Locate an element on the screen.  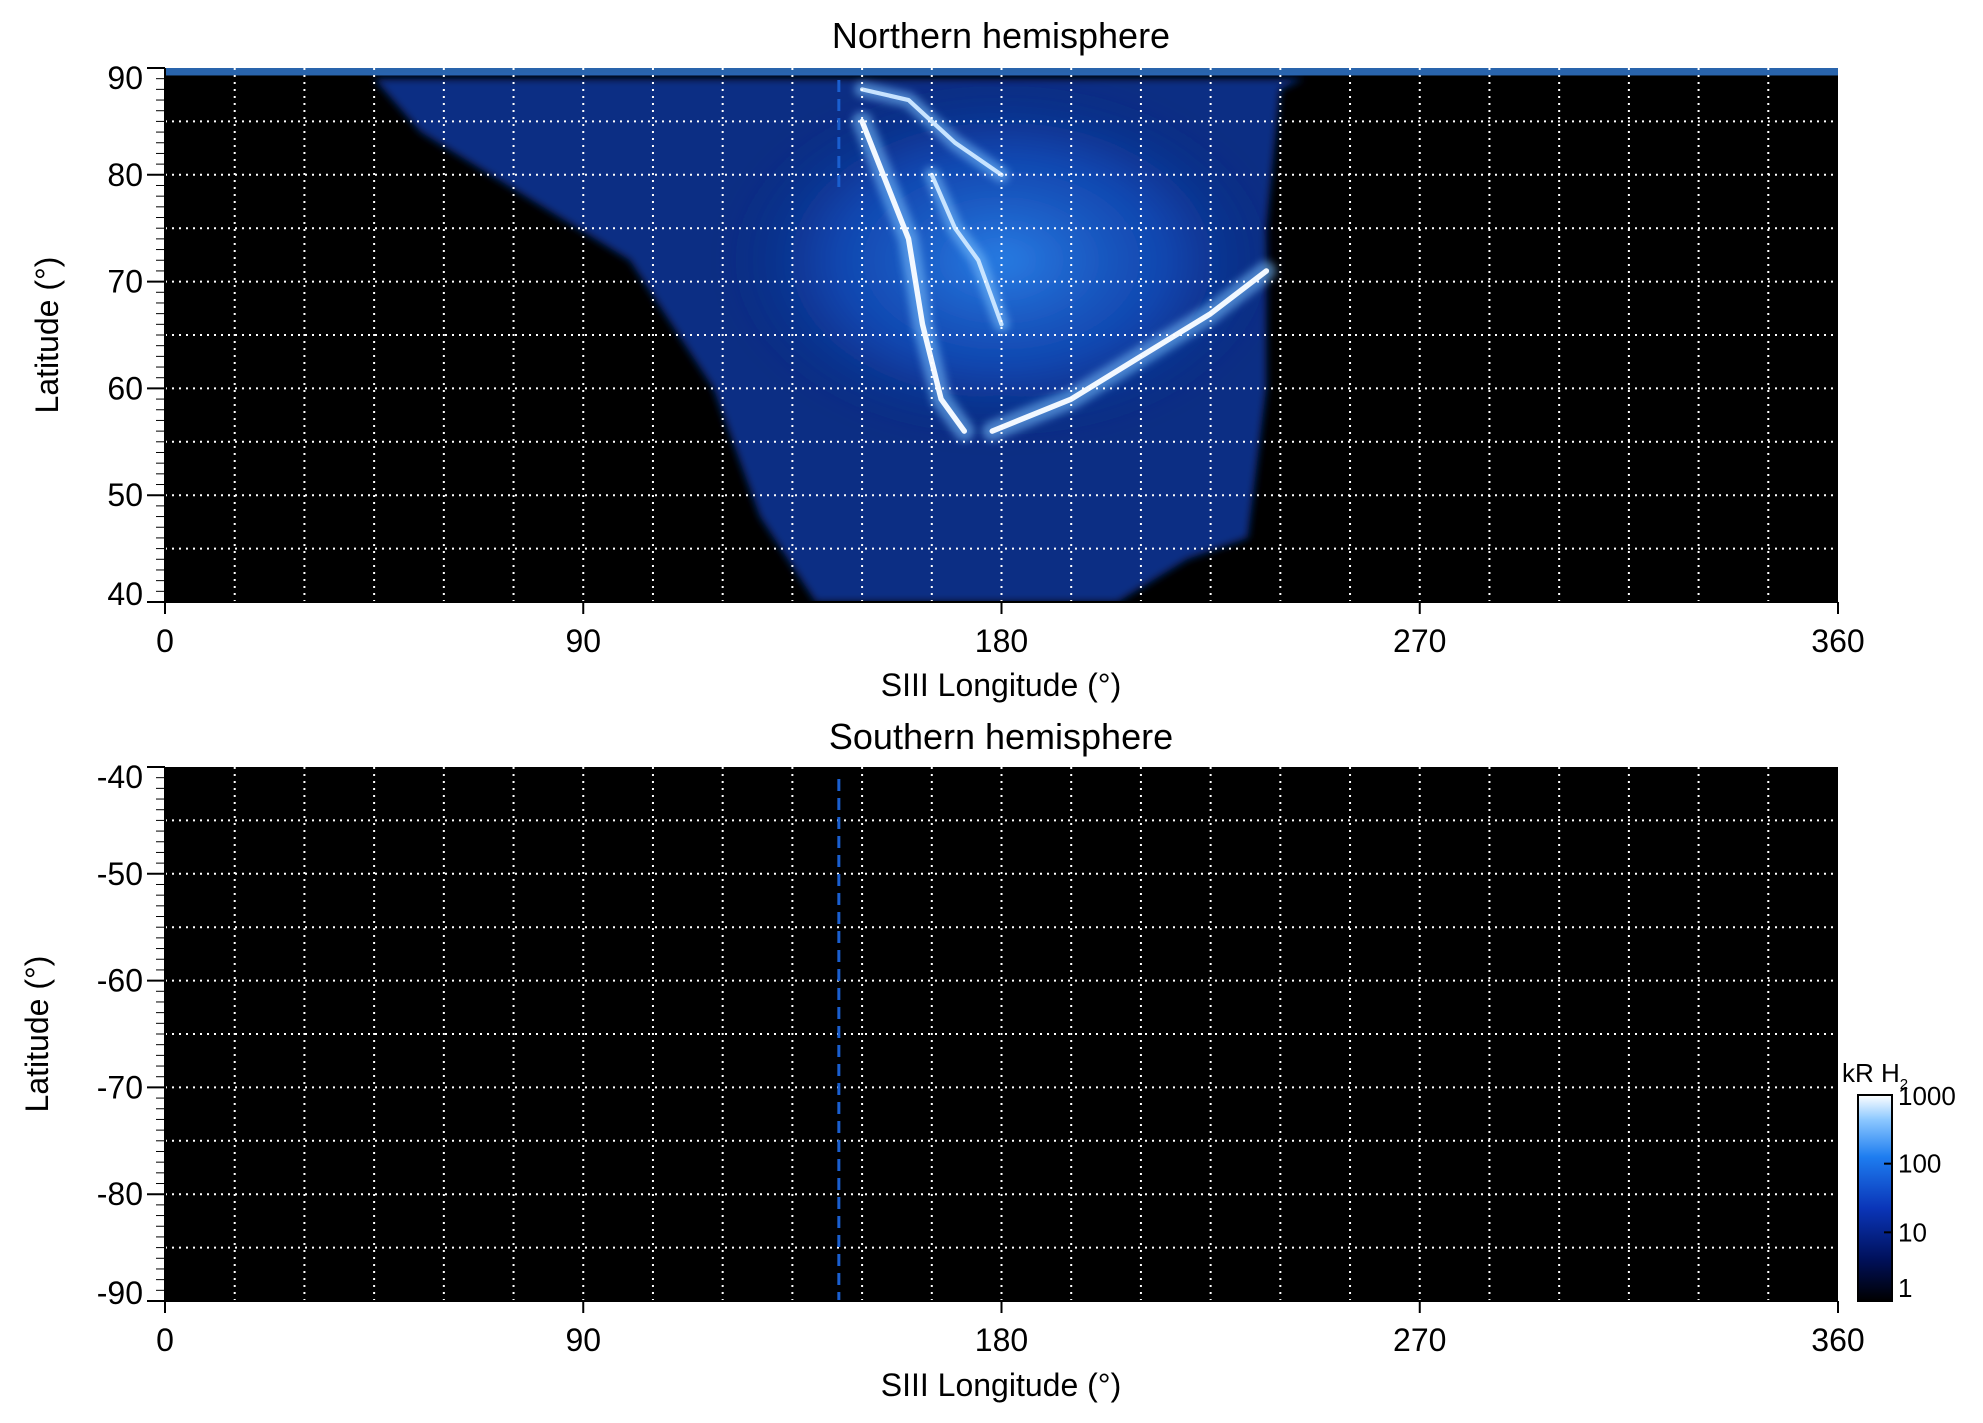
panel-title: Northern hemisphere is located at coordinates (1001, 35).